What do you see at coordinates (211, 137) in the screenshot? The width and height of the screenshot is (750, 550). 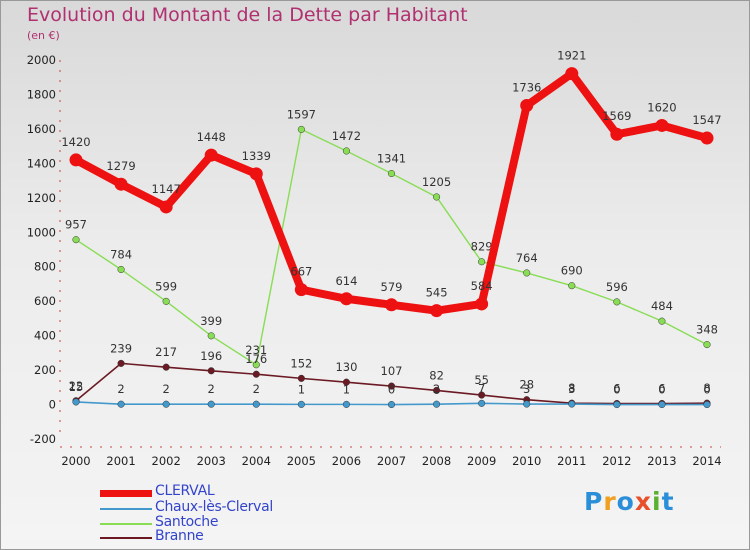 I see `data-label-clerval: 1448` at bounding box center [211, 137].